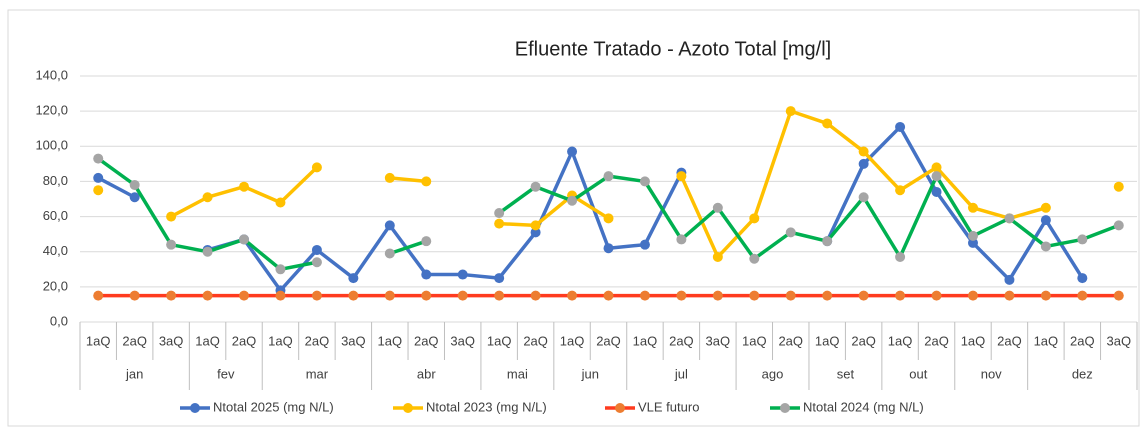 The width and height of the screenshot is (1146, 432). What do you see at coordinates (273, 406) in the screenshot?
I see `legend-label: Ntotal 2025 (mg N/L)` at bounding box center [273, 406].